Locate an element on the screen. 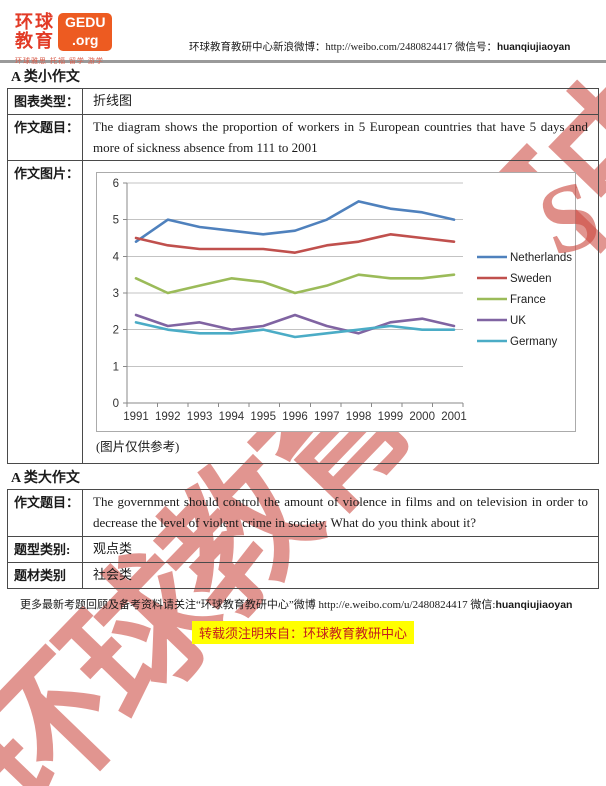  reprint-notice: 转载须注明来自：环球教育教研中心 is located at coordinates (302, 632).